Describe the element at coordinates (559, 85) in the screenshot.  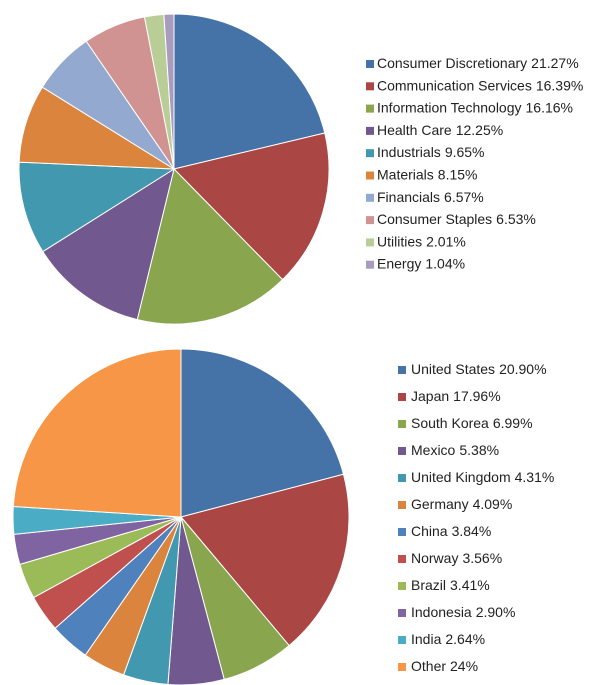
I see `legend-value: 16.39%` at that location.